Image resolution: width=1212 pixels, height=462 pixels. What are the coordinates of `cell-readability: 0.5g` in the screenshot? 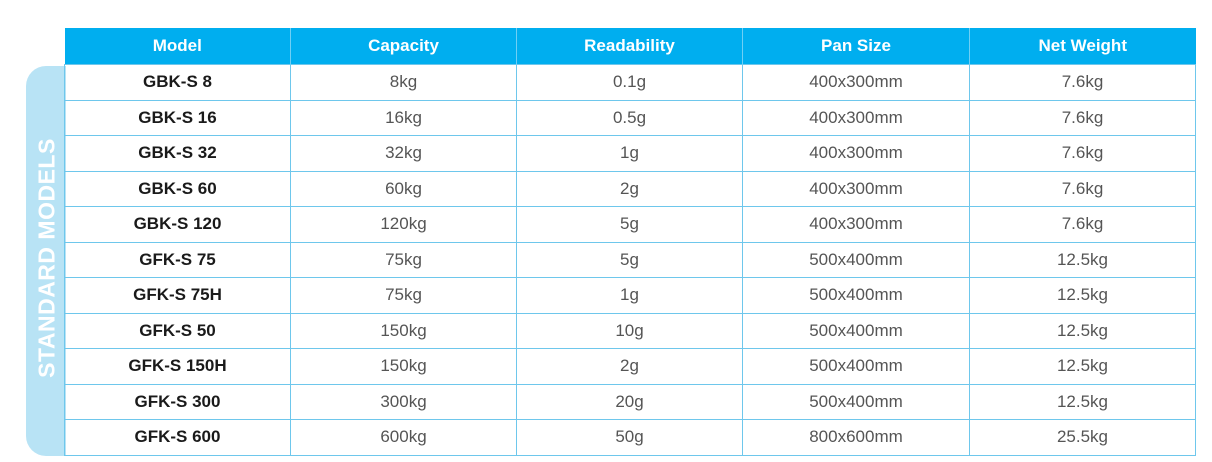 It's located at (629, 117).